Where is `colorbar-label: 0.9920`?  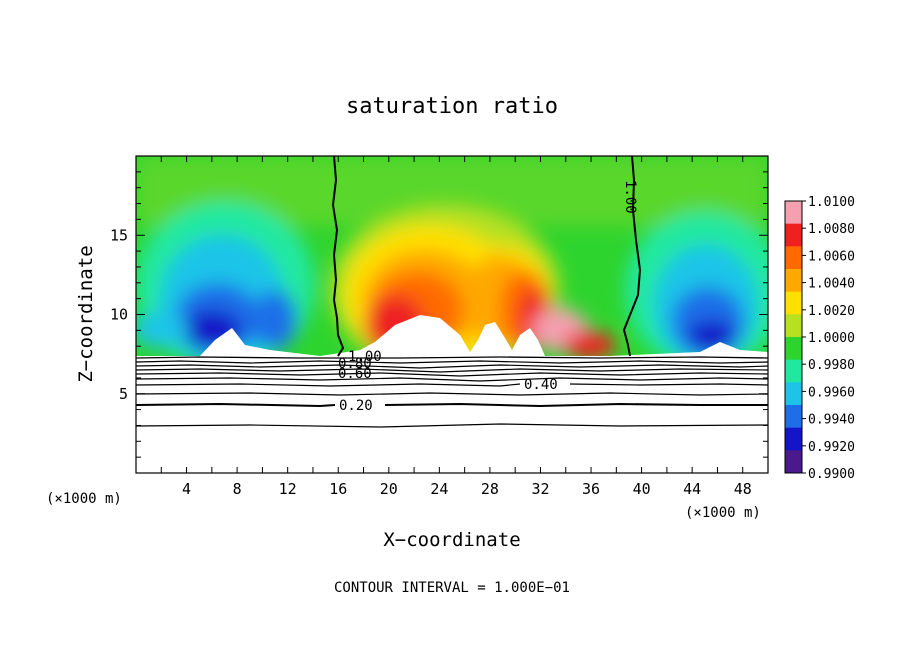 colorbar-label: 0.9920 is located at coordinates (831, 447).